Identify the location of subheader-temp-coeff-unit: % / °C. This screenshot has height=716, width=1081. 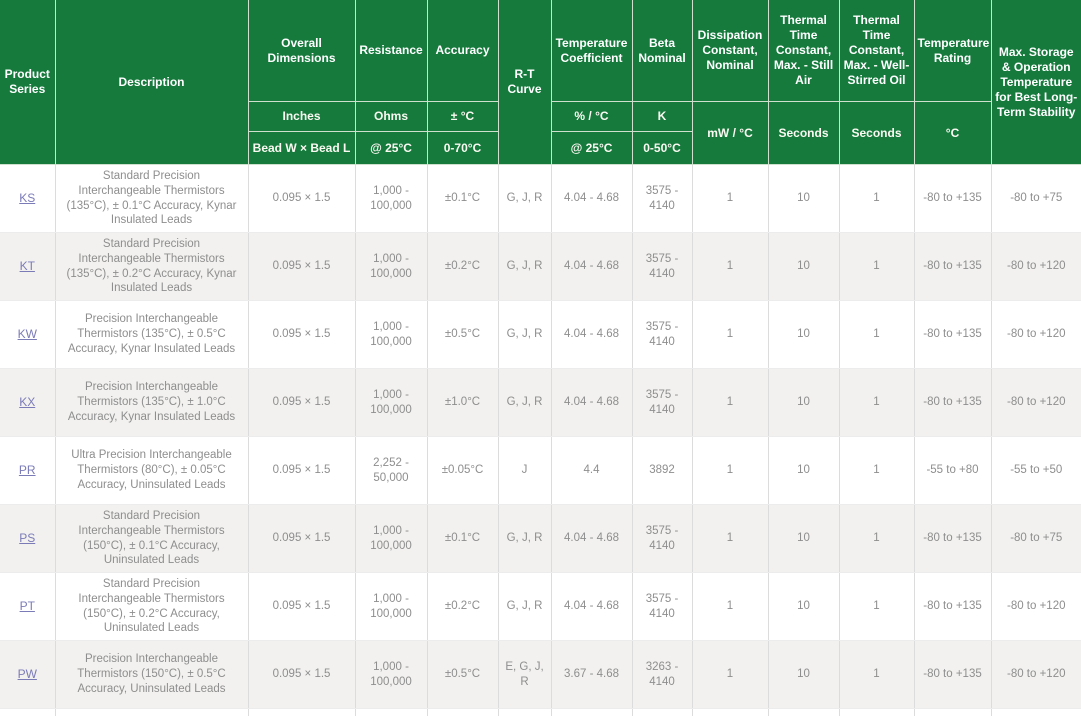
(591, 116).